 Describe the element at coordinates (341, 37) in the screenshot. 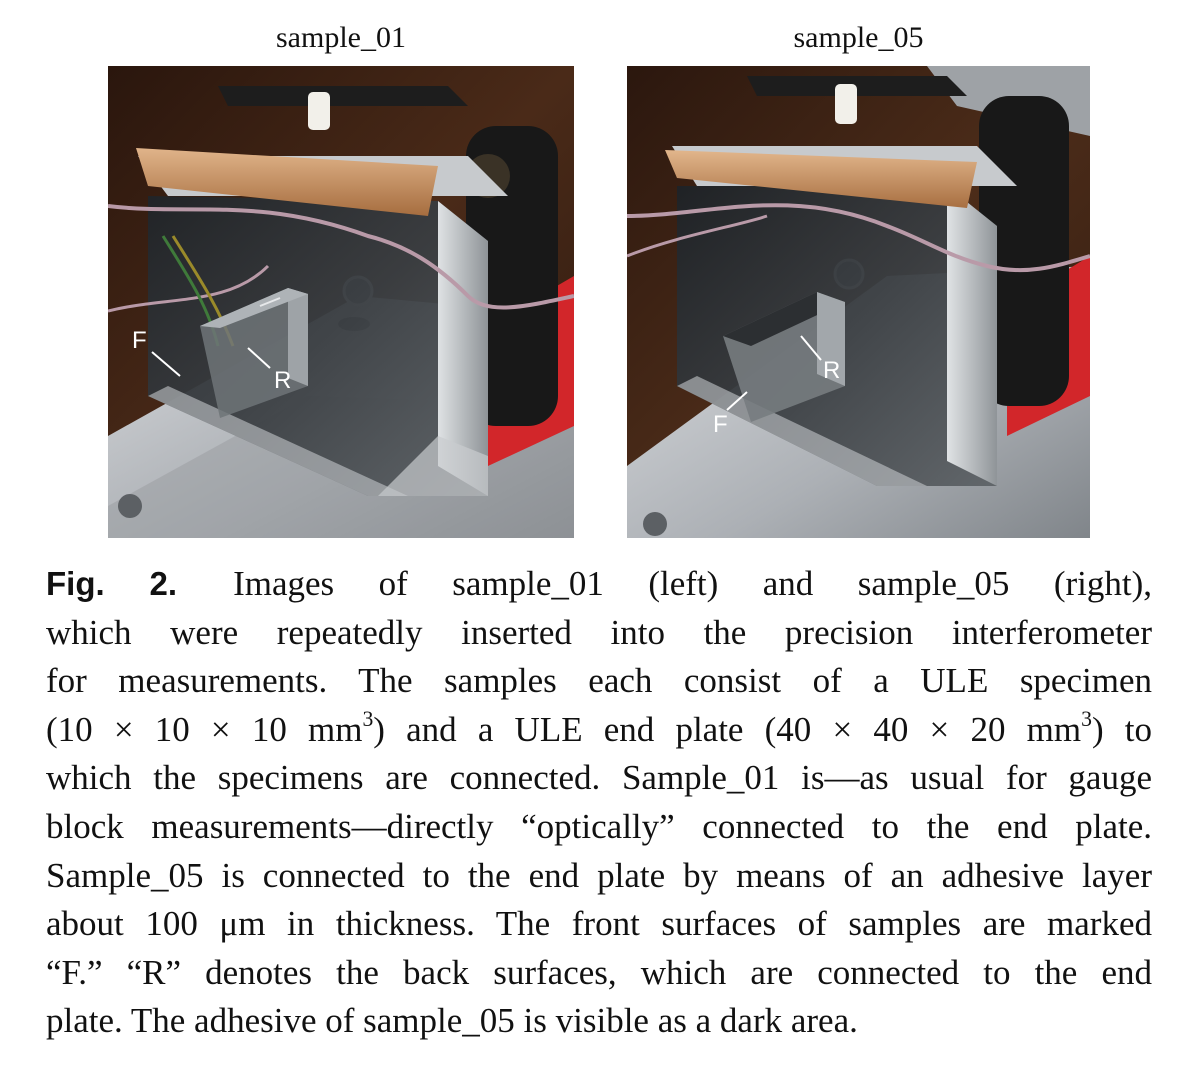

I see `panel-title-left: sample_01` at that location.